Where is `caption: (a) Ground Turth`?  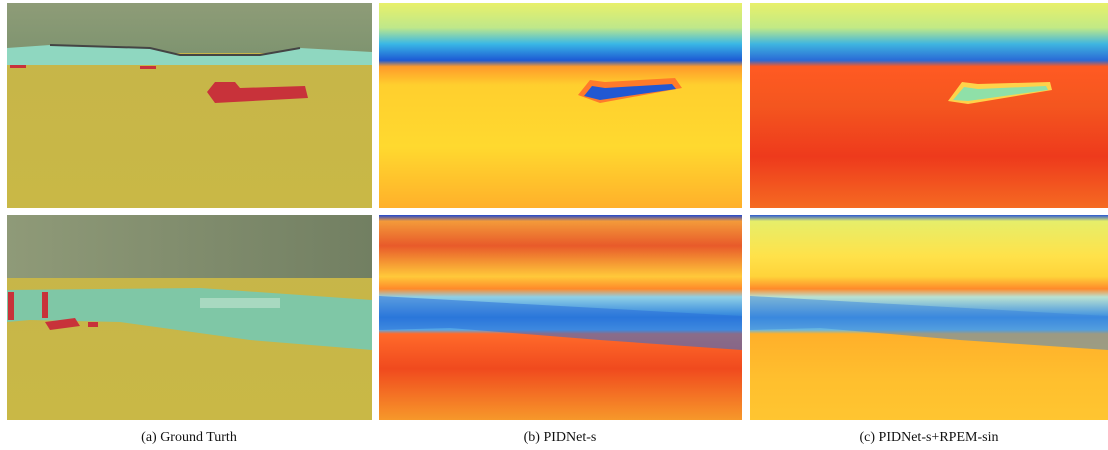 caption: (a) Ground Turth is located at coordinates (189, 437).